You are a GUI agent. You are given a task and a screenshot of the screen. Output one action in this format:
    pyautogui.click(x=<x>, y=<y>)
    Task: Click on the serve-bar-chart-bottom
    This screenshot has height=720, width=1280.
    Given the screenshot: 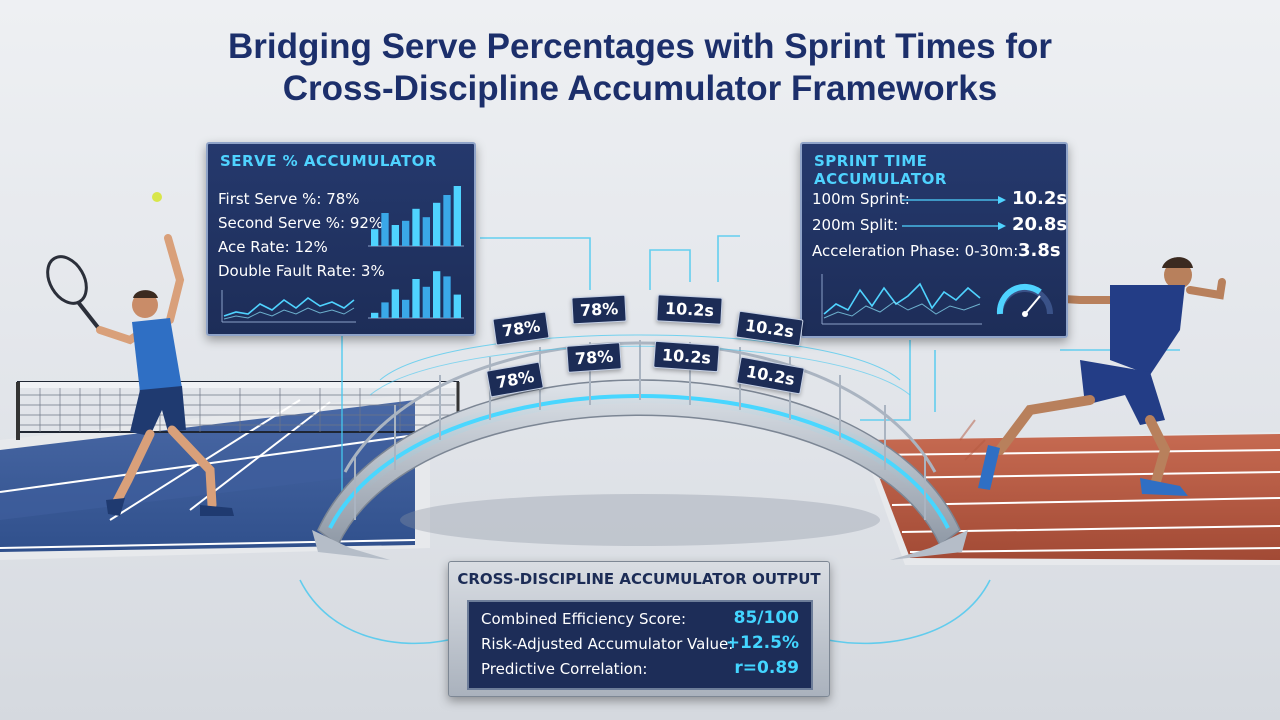 What is the action you would take?
    pyautogui.click(x=416, y=295)
    